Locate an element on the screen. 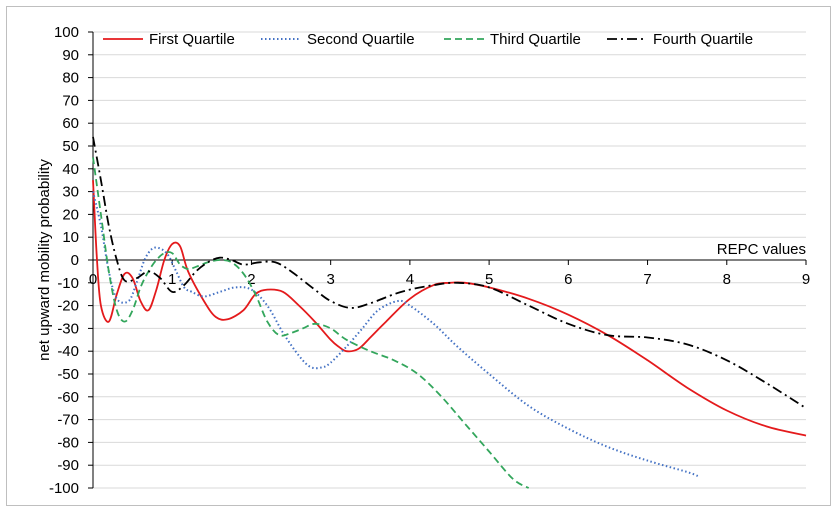 The width and height of the screenshot is (839, 513). x-tick-label: 3 is located at coordinates (330, 279).